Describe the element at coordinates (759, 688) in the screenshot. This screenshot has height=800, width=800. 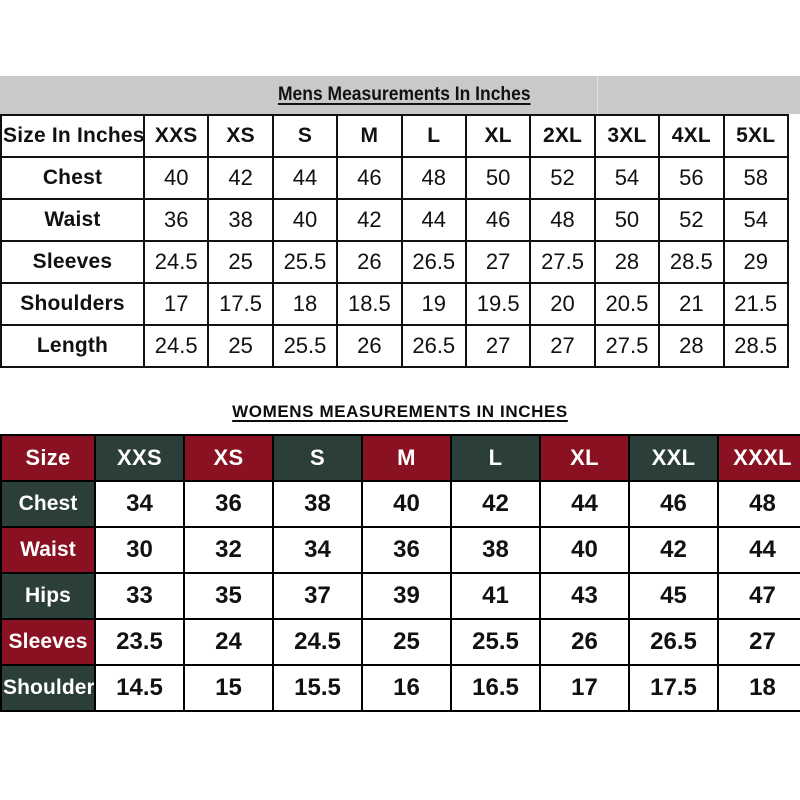
I see `womens-cell-shoulders-xxxl: 18` at that location.